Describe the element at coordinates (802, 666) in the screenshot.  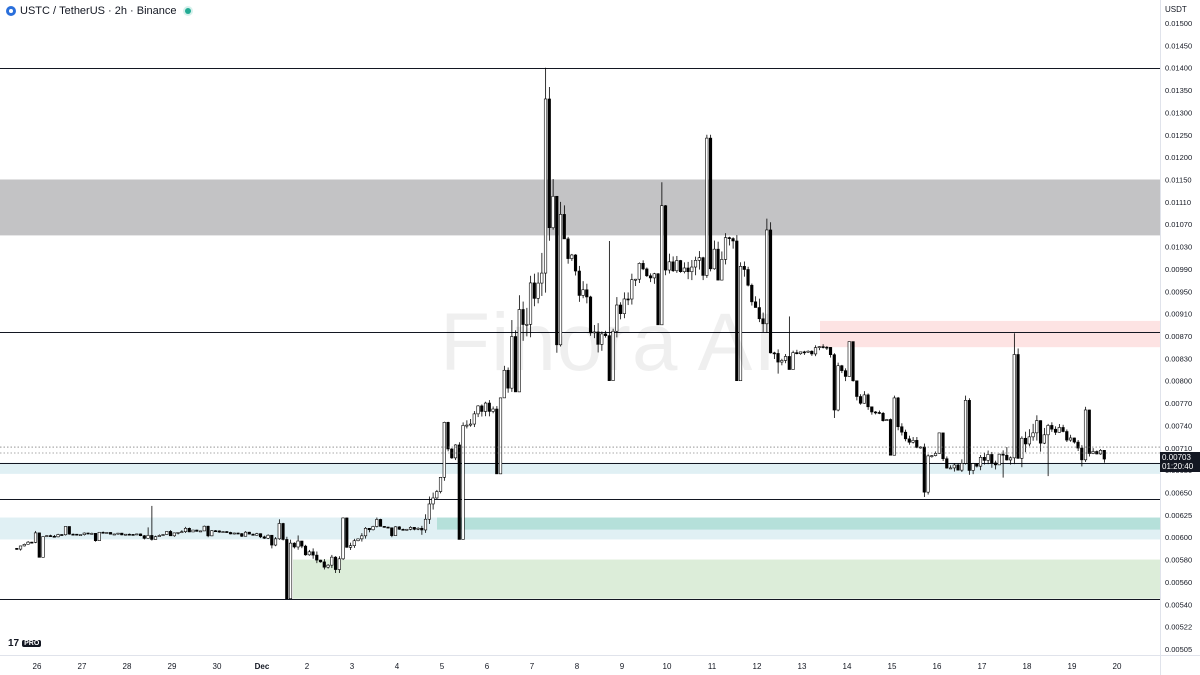
I see `x-tick-label: 13` at that location.